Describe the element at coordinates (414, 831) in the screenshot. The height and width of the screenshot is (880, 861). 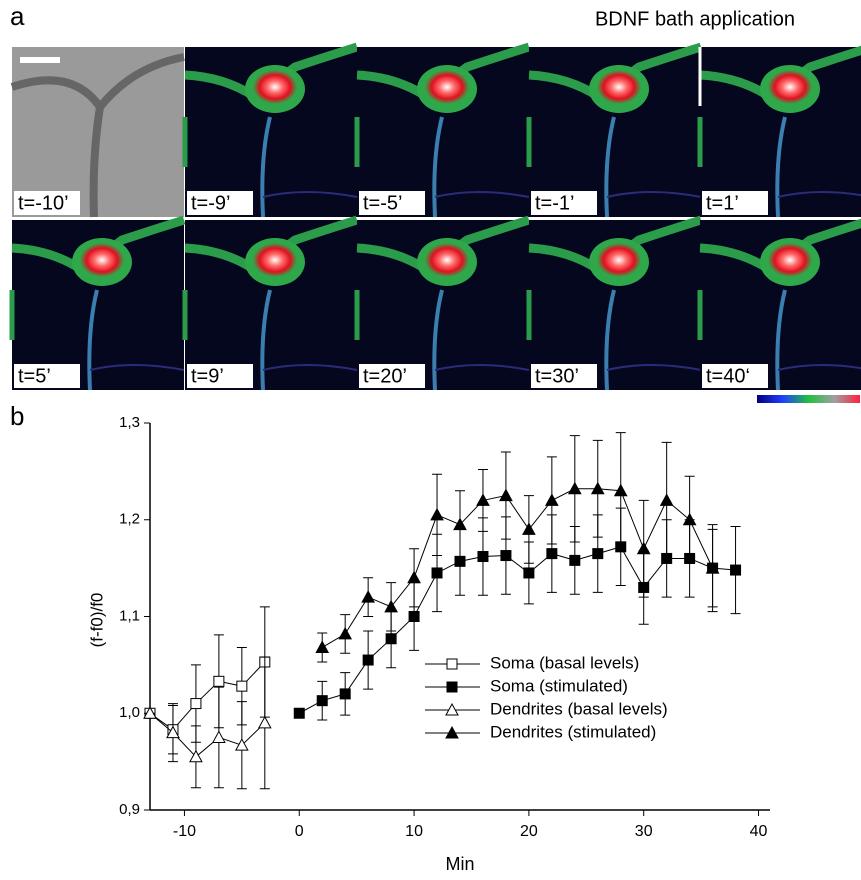
I see `x-tick-label: 10` at that location.